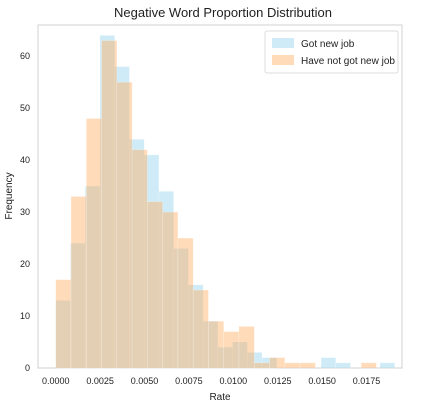 The height and width of the screenshot is (406, 432). I want to click on legend-swatch-have-not-got-new-job, so click(283, 60).